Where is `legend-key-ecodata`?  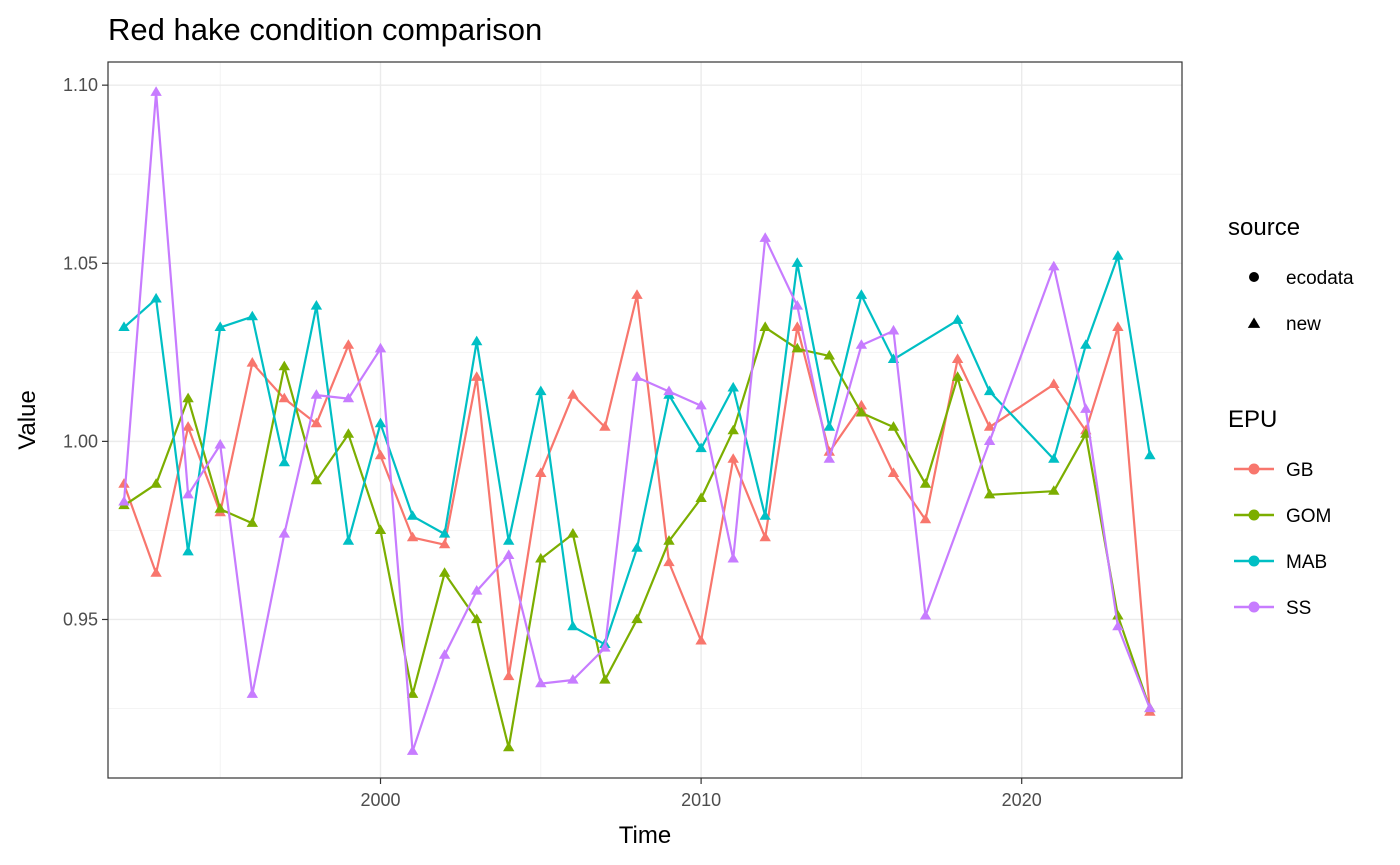
legend-key-ecodata is located at coordinates (1254, 277).